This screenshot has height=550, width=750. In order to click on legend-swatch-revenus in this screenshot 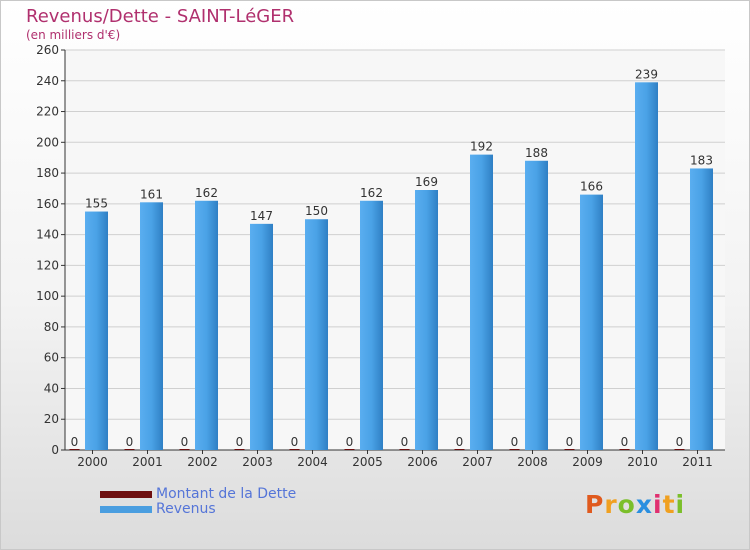, I will do `click(126, 509)`.